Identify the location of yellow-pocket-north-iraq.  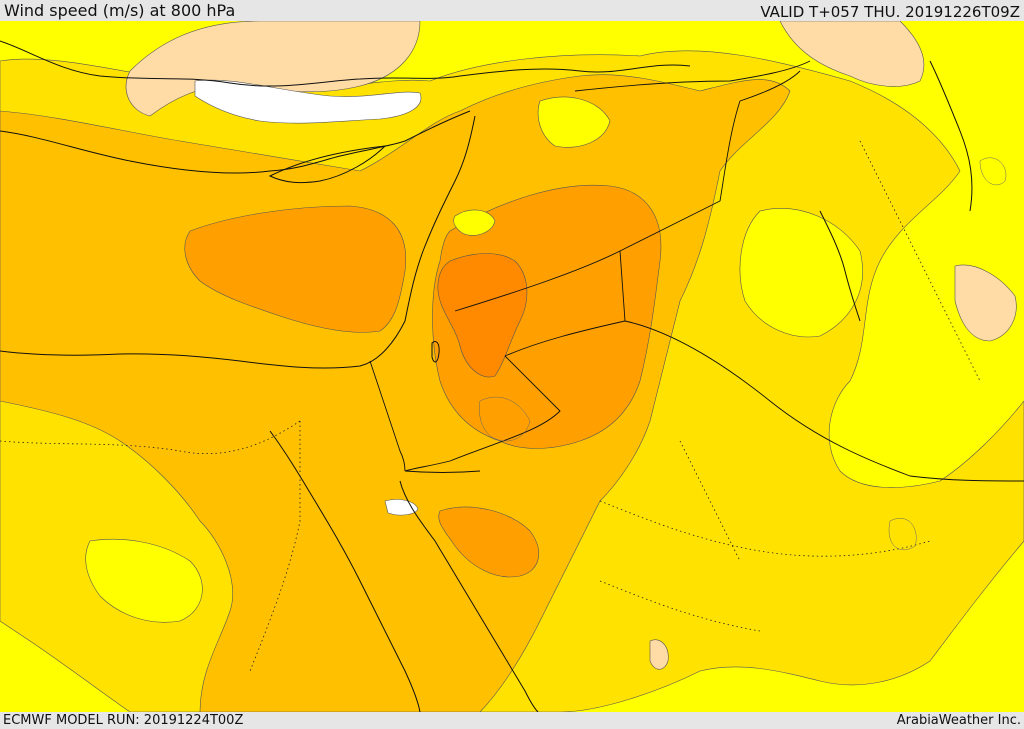
(574, 122).